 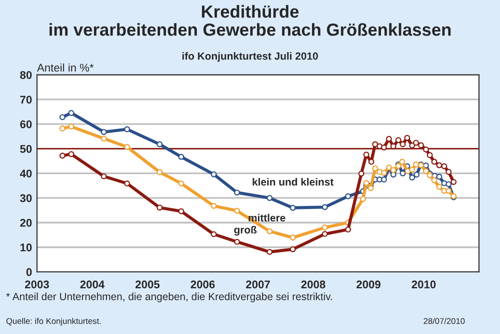 What do you see at coordinates (53, 322) in the screenshot?
I see `source-note: Quelle: ifo Konjunkturtest.` at bounding box center [53, 322].